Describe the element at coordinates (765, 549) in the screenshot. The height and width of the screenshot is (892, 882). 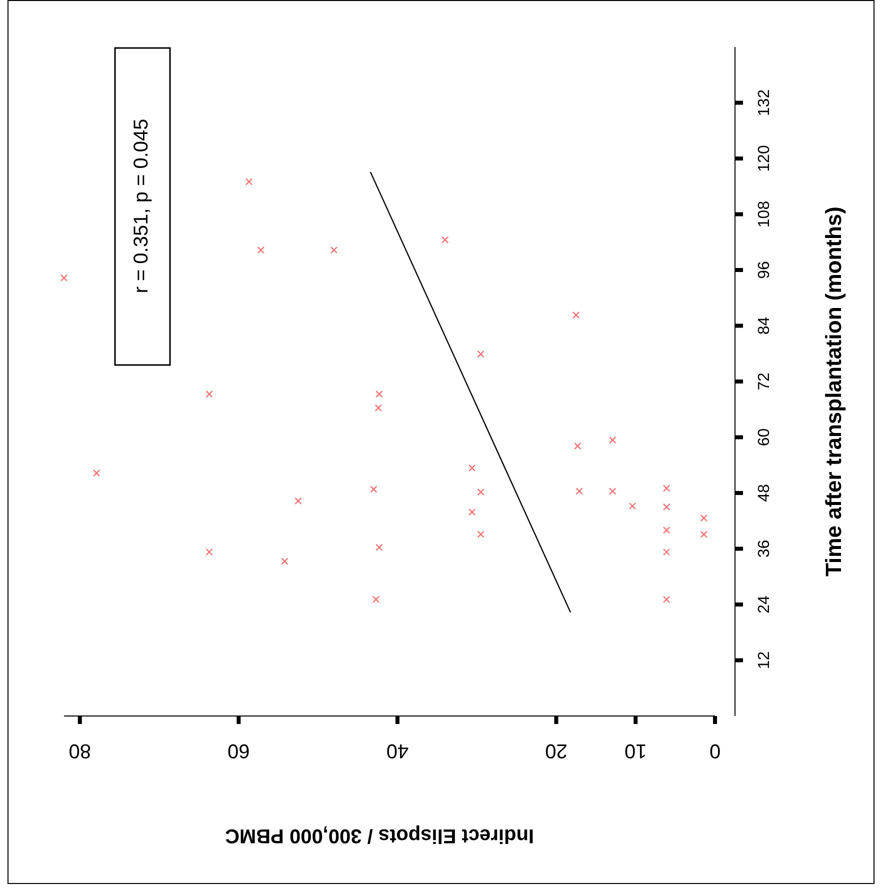
I see `y-tick-label: 36` at that location.